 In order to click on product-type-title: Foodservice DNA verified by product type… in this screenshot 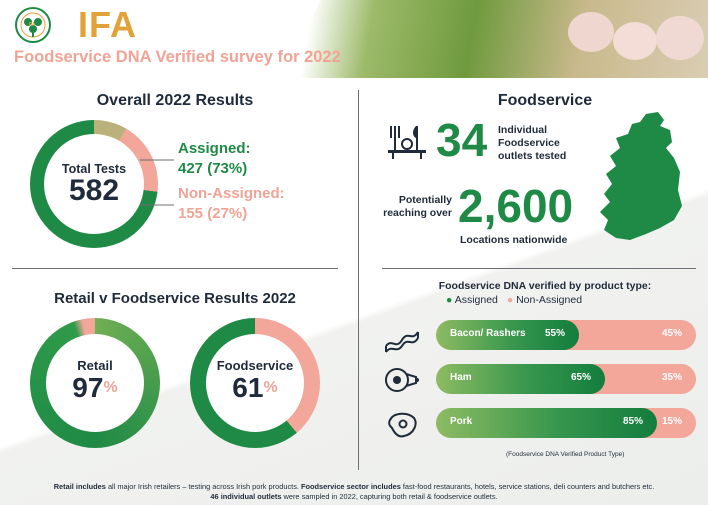, I will do `click(545, 286)`.